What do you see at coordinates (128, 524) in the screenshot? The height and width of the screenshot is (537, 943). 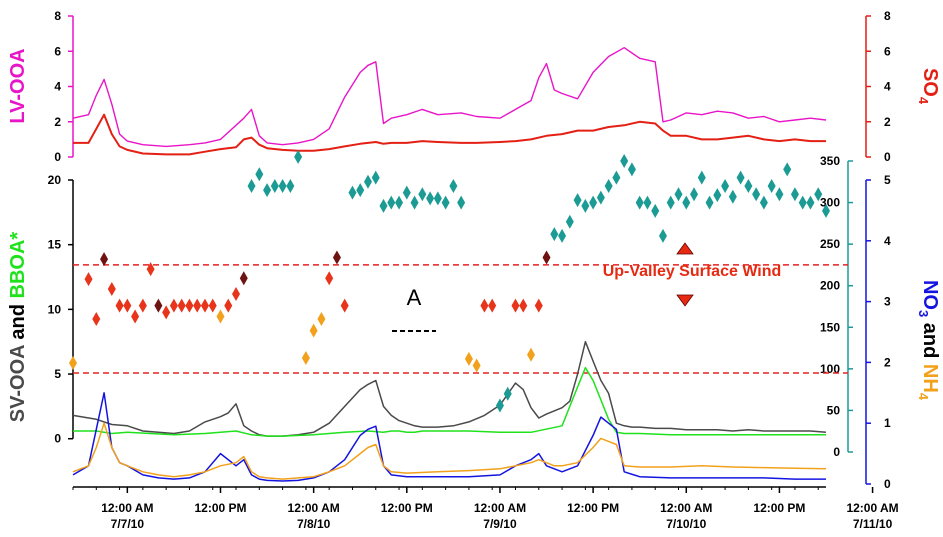 I see `x-tick-date-label: 7/7/10` at bounding box center [128, 524].